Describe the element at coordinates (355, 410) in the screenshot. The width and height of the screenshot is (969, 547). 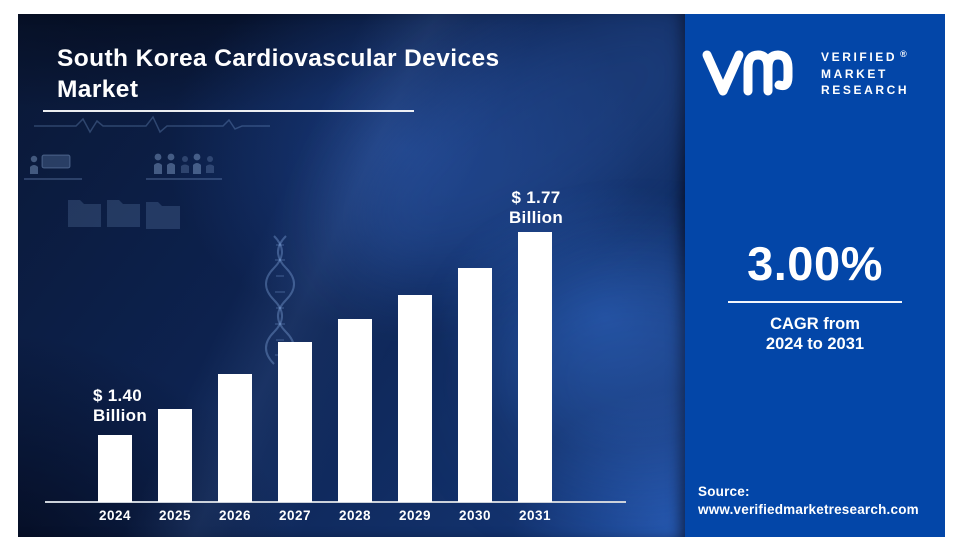
I see `bar-2028` at that location.